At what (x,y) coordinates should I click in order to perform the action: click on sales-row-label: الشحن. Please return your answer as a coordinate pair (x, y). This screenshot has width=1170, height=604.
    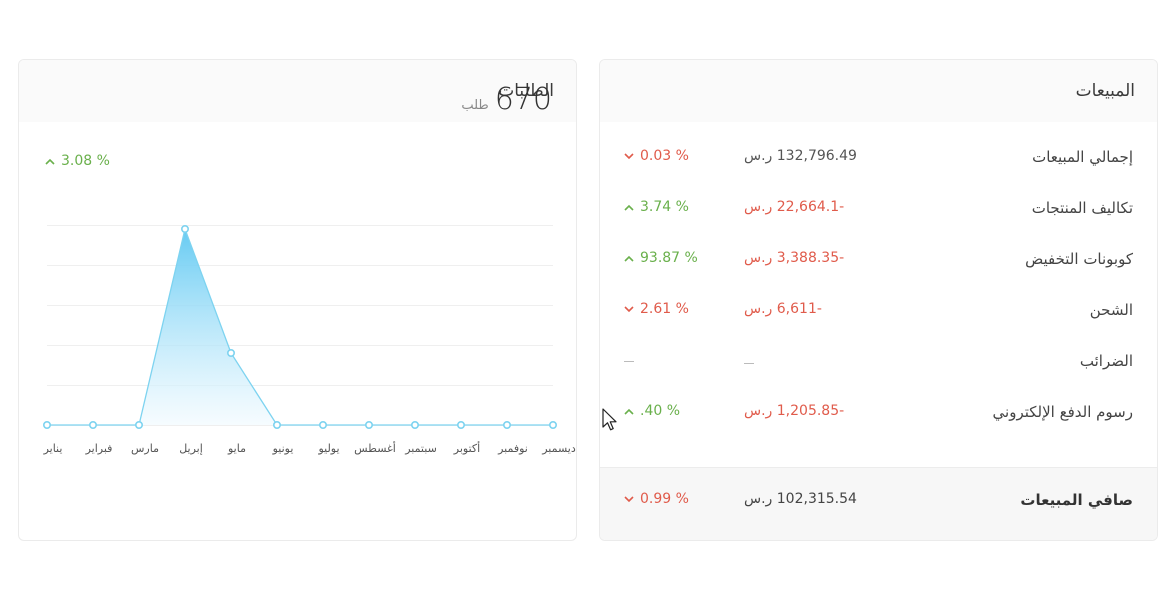
    Looking at the image, I should click on (1111, 310).